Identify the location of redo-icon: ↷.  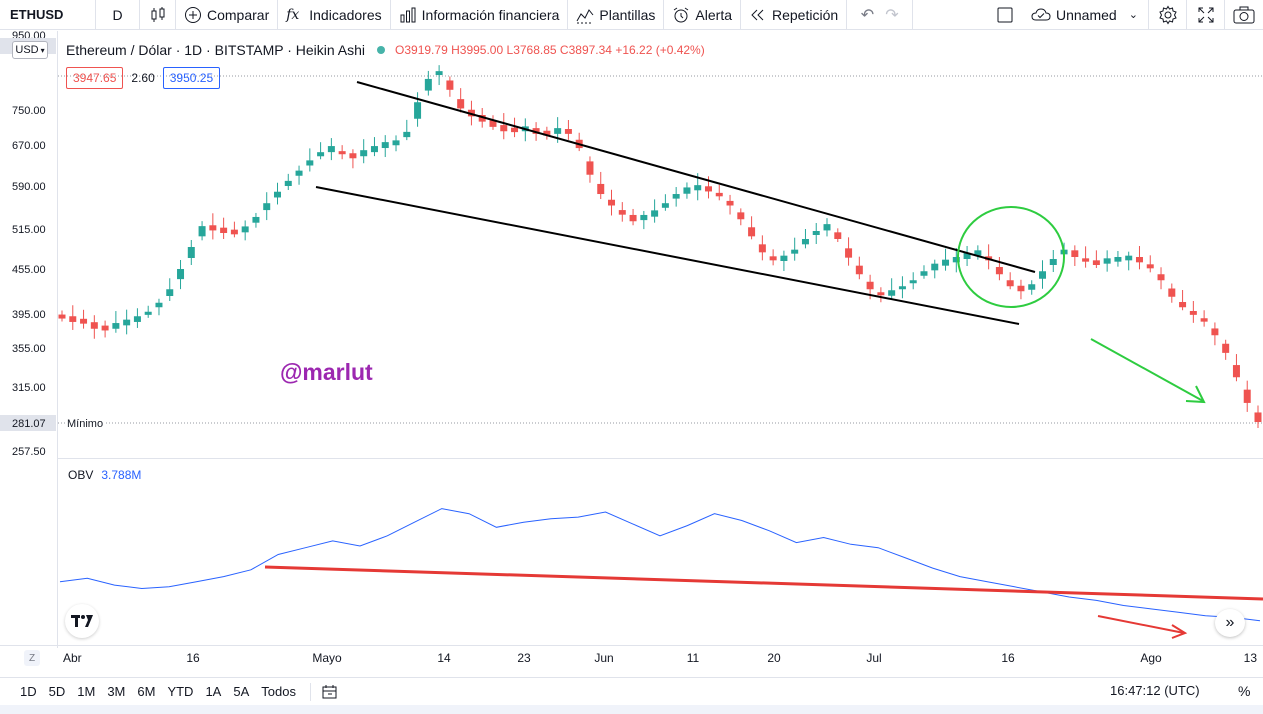
(892, 15).